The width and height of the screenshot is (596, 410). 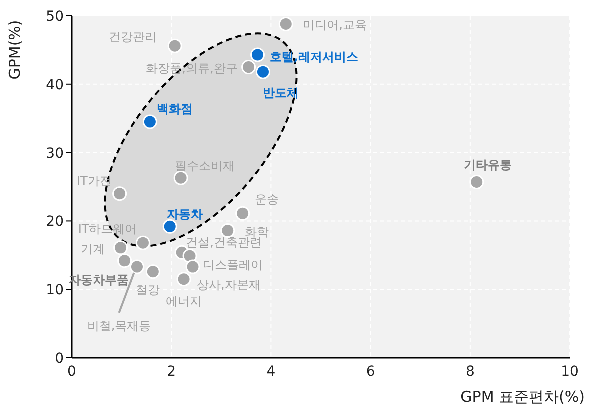 What do you see at coordinates (55, 16) in the screenshot?
I see `y-tick-label: 50` at bounding box center [55, 16].